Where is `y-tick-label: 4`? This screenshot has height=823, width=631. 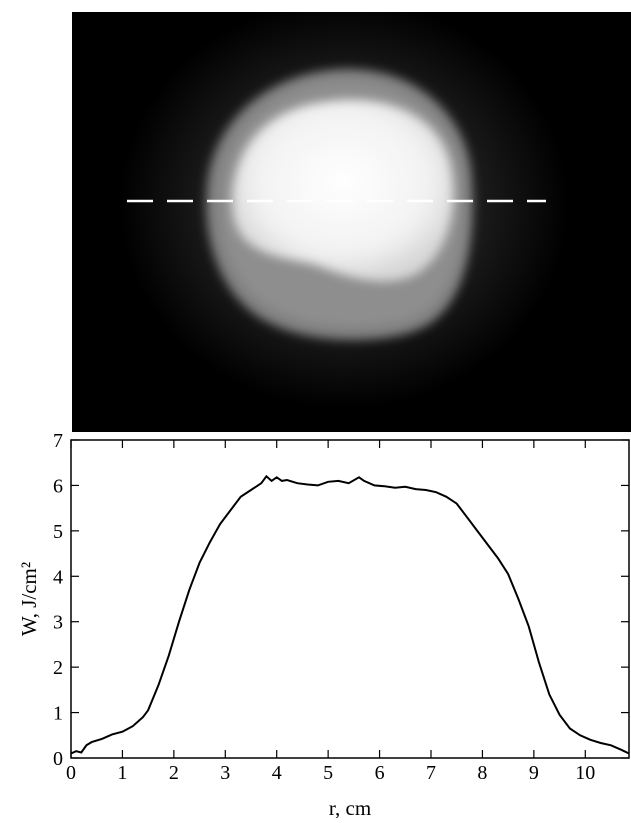
y-tick-label: 4 is located at coordinates (58, 577).